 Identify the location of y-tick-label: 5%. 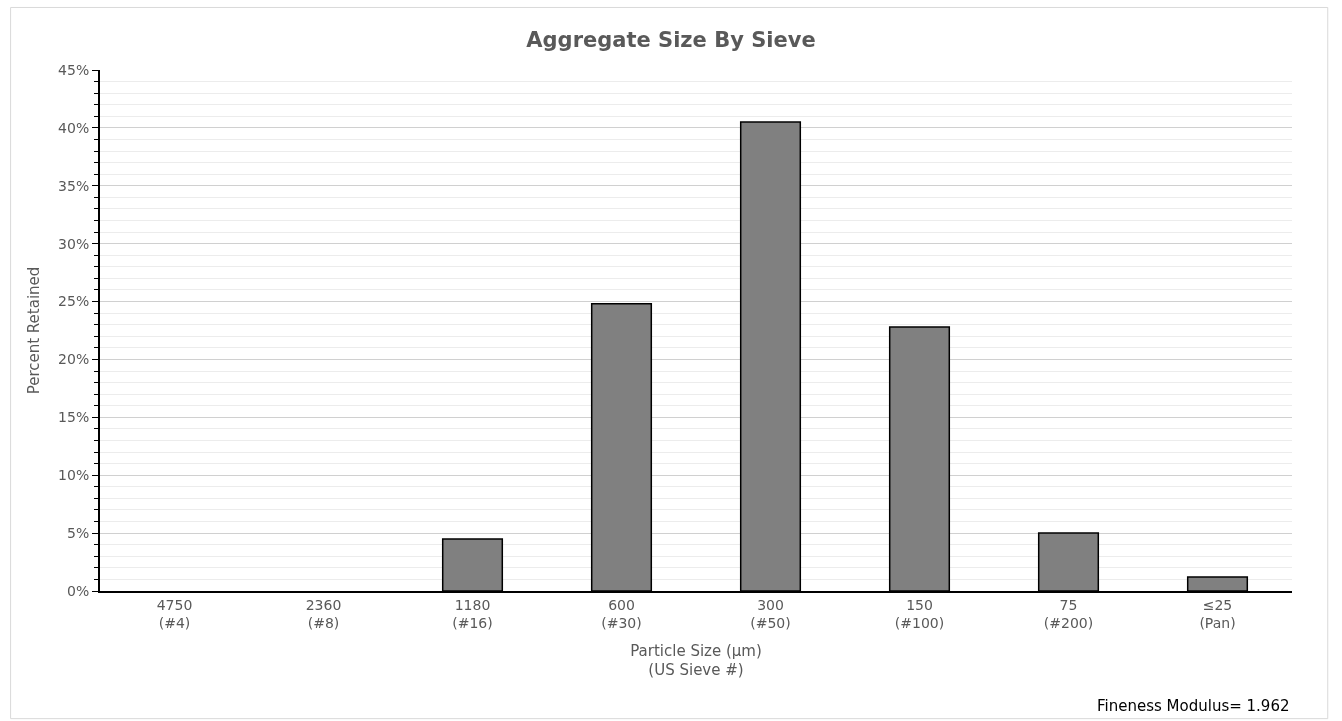
(78, 533).